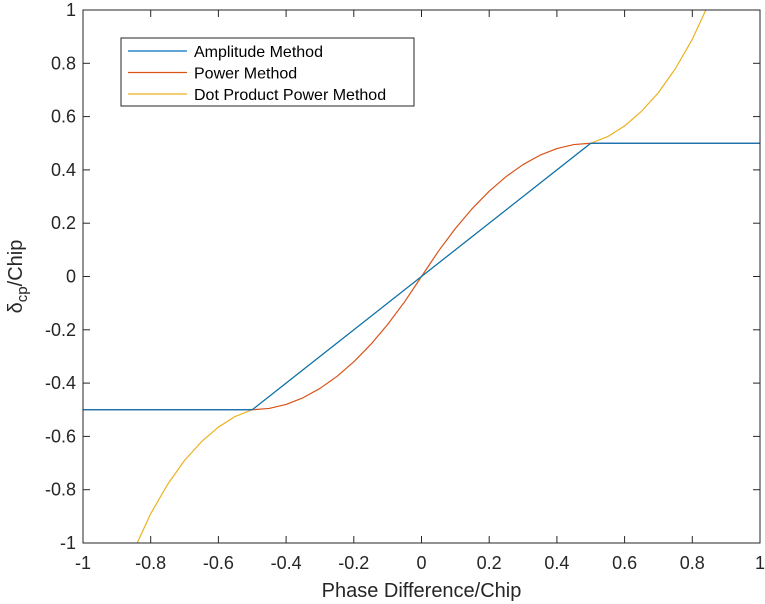 This screenshot has height=604, width=765. Describe the element at coordinates (353, 563) in the screenshot. I see `x-tick-label: -0.2` at that location.